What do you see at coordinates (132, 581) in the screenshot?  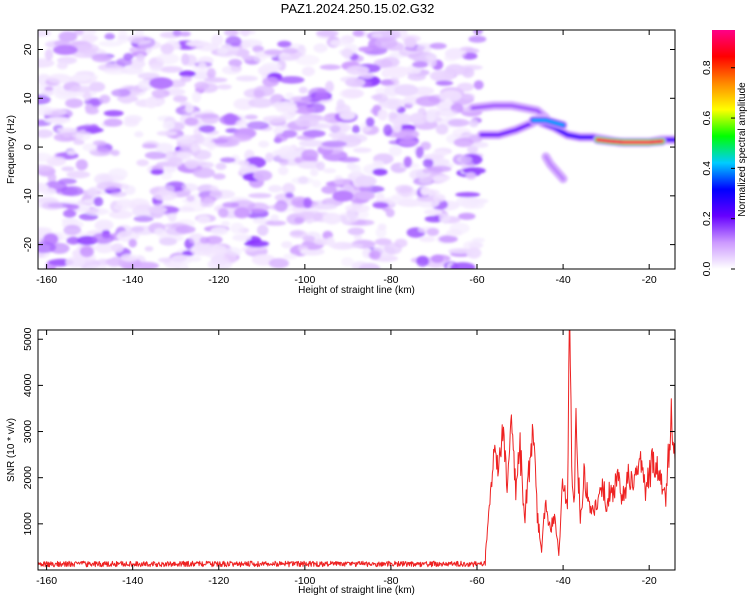 I see `bottom-x-tick-label: -140` at bounding box center [132, 581].